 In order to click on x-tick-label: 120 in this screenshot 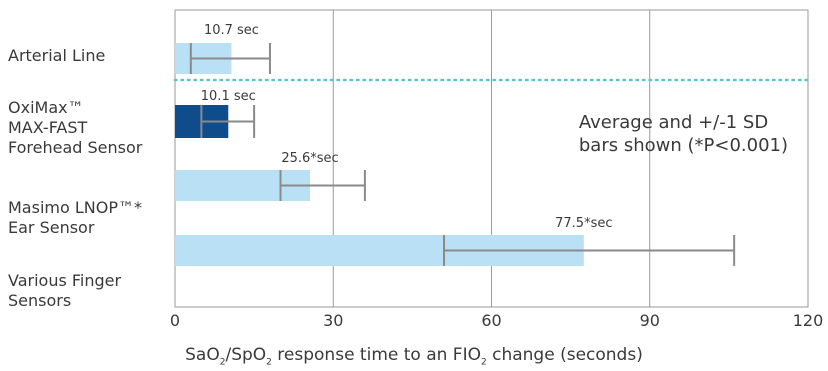, I will do `click(808, 320)`.